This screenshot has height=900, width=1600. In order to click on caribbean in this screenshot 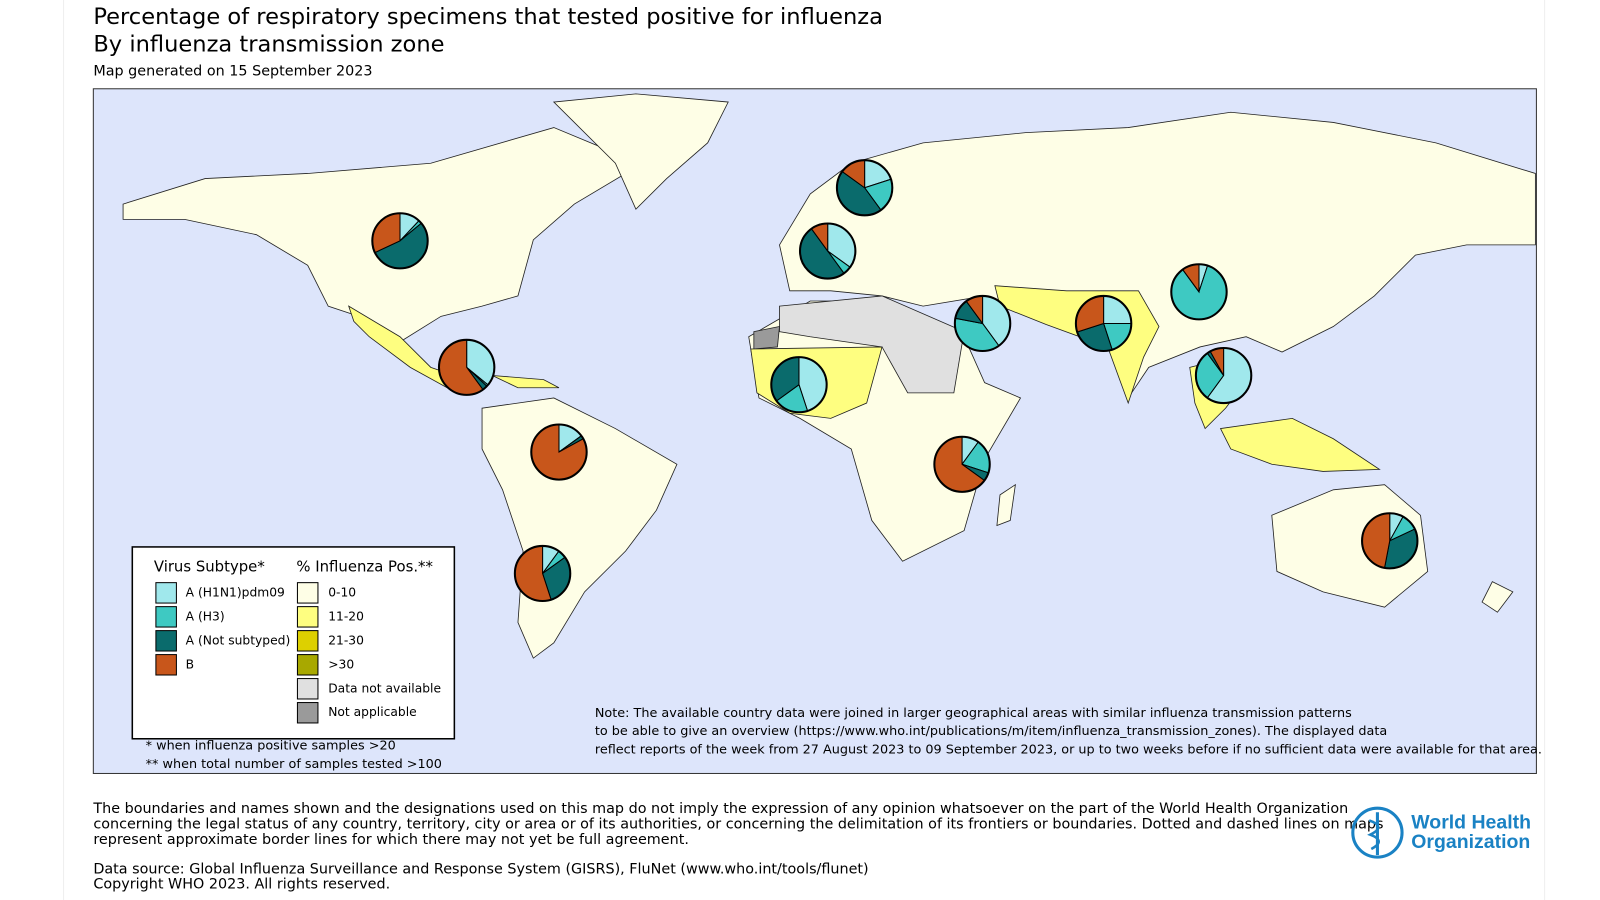, I will do `click(526, 382)`.